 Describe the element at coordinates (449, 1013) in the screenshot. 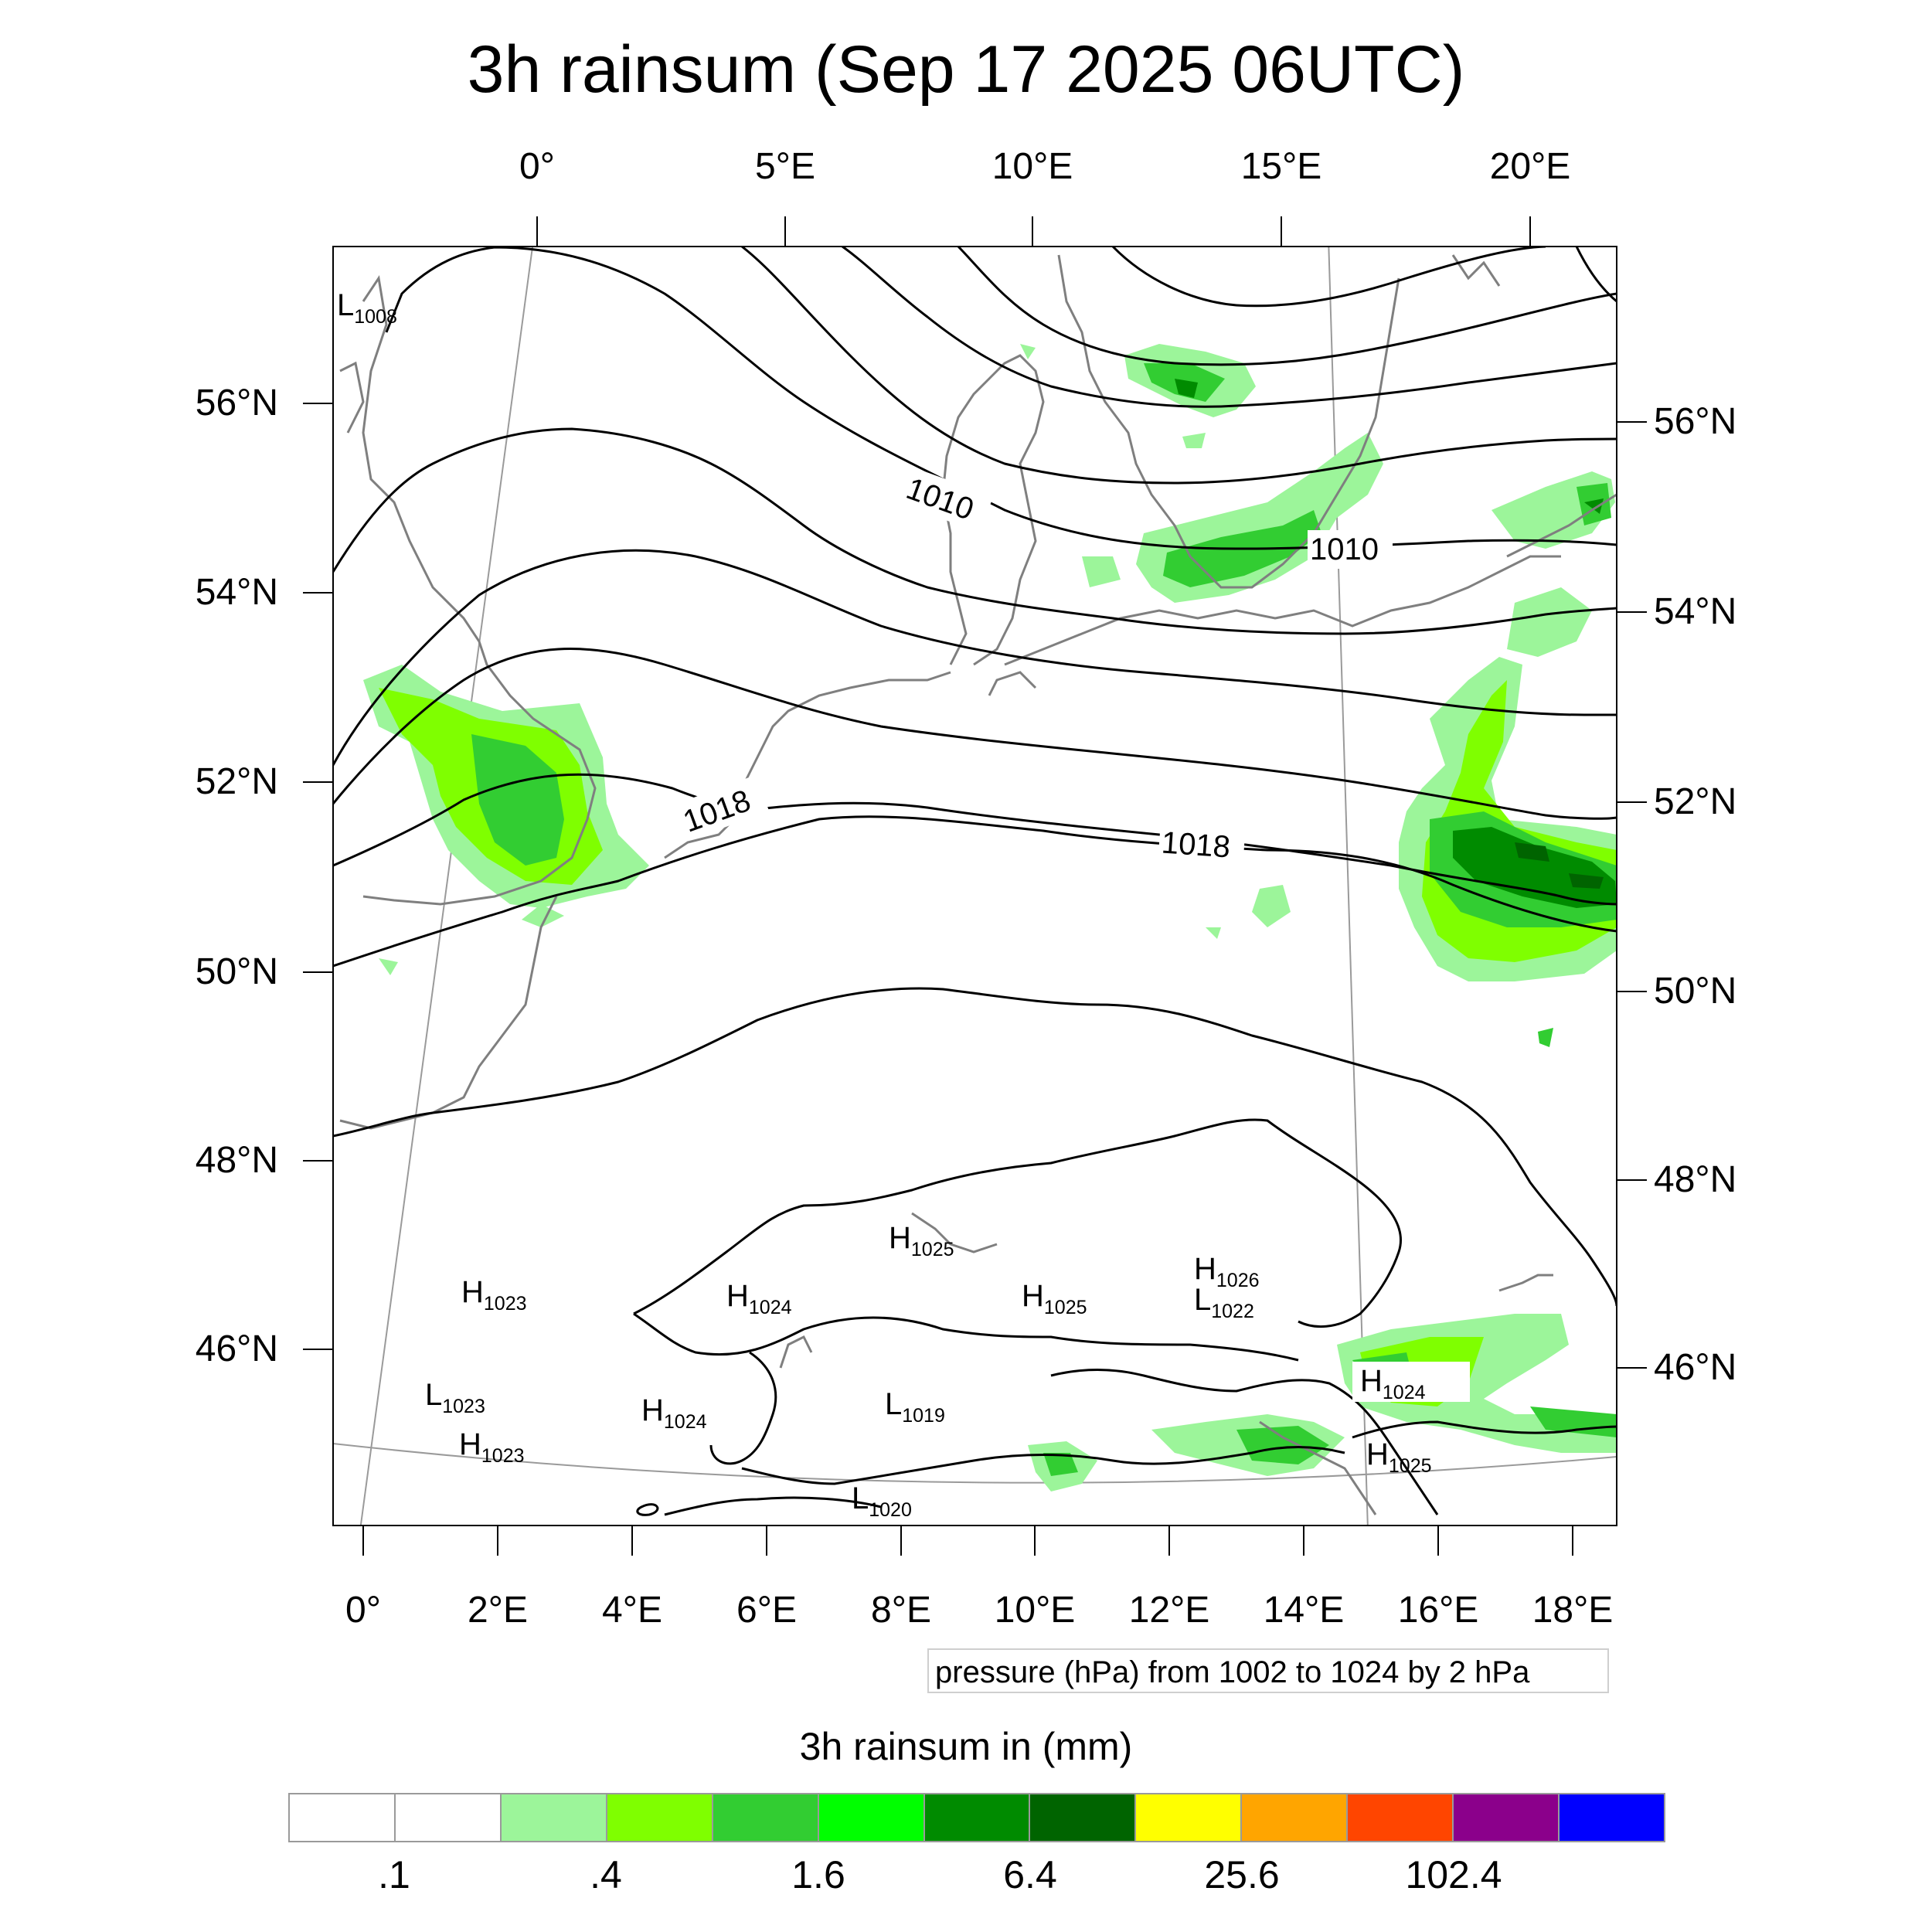

I see `coastline-france` at that location.